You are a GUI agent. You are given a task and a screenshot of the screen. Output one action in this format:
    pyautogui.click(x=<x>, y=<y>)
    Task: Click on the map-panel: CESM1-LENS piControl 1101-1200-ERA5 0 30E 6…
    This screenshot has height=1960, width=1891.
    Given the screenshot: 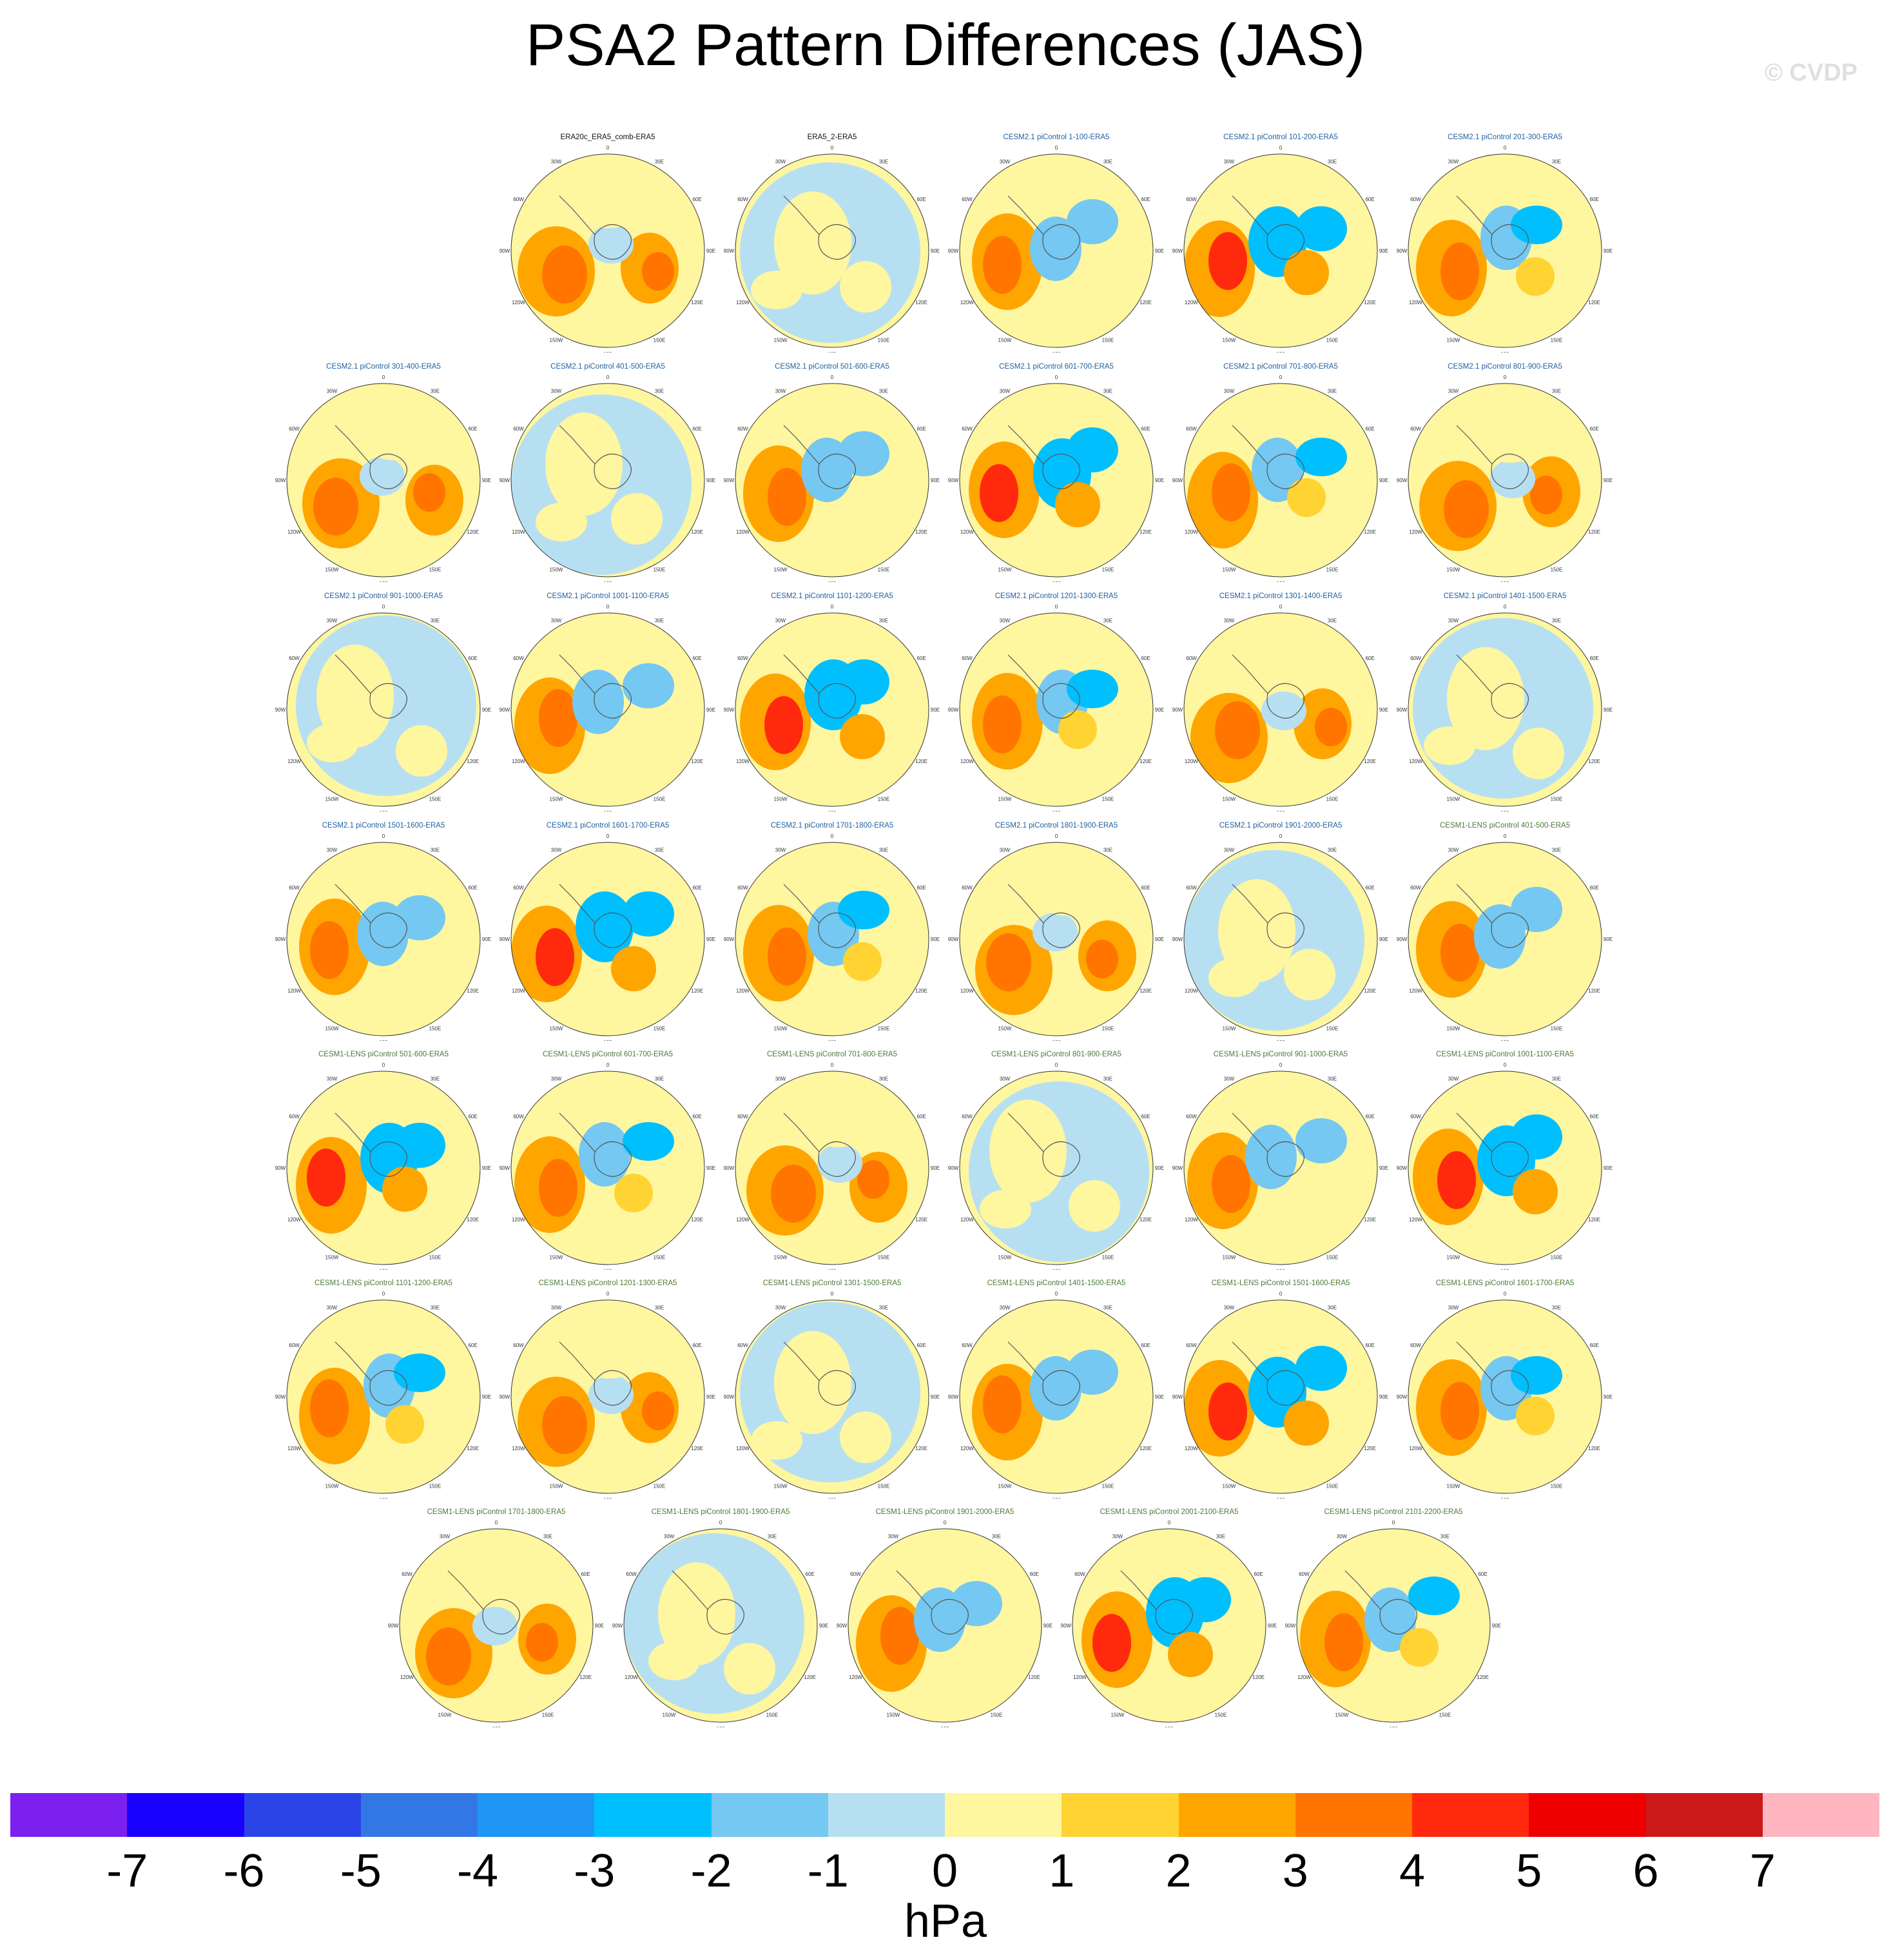 What is the action you would take?
    pyautogui.click(x=383, y=1389)
    